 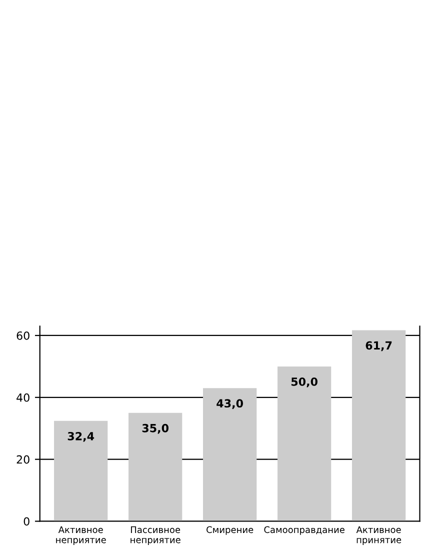 I want to click on data-label: 32,4, so click(x=81, y=437).